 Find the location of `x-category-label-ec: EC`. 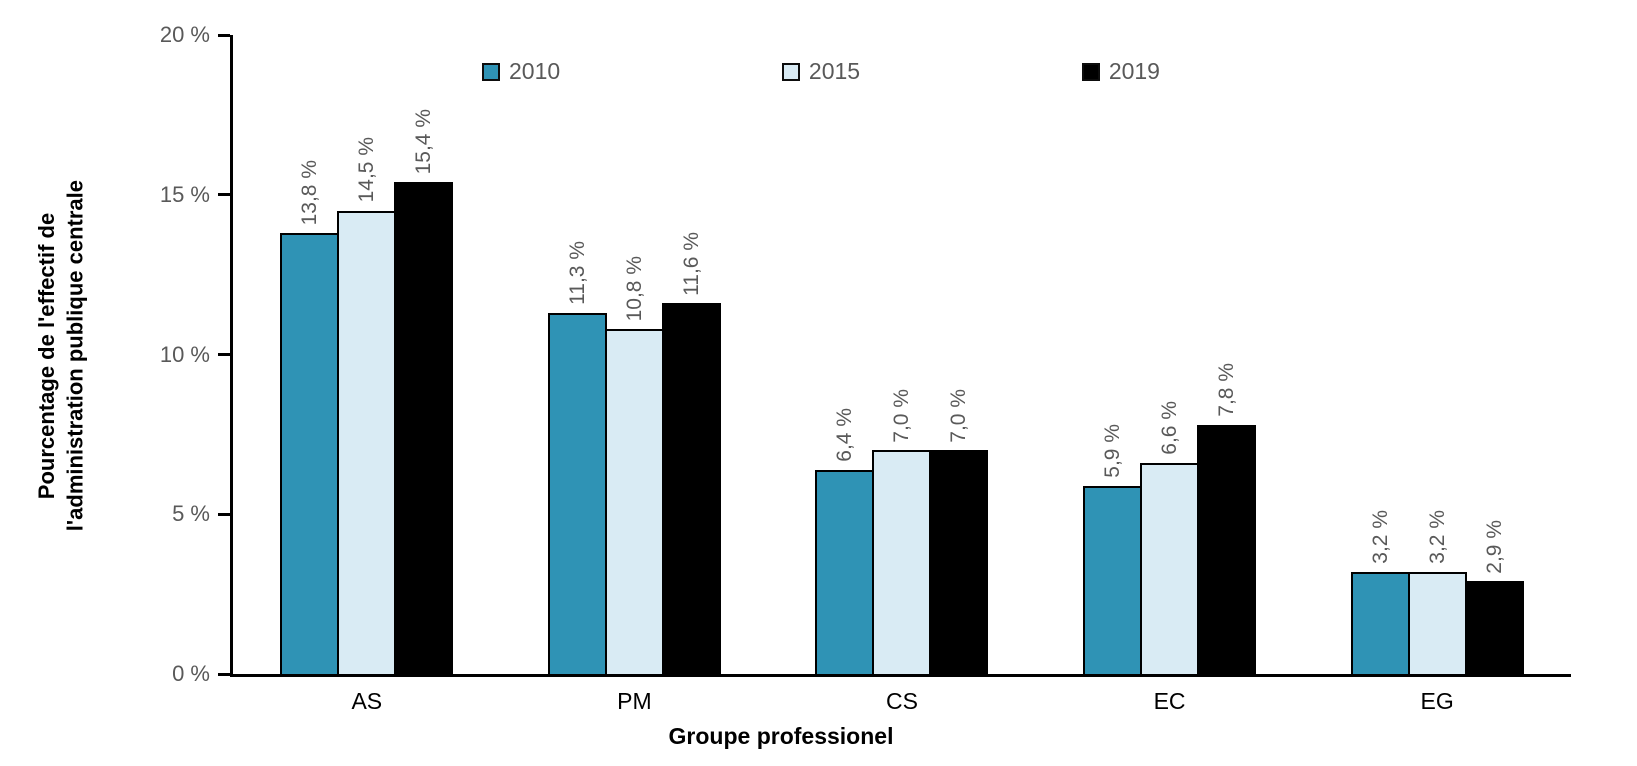

x-category-label-ec: EC is located at coordinates (1169, 701).